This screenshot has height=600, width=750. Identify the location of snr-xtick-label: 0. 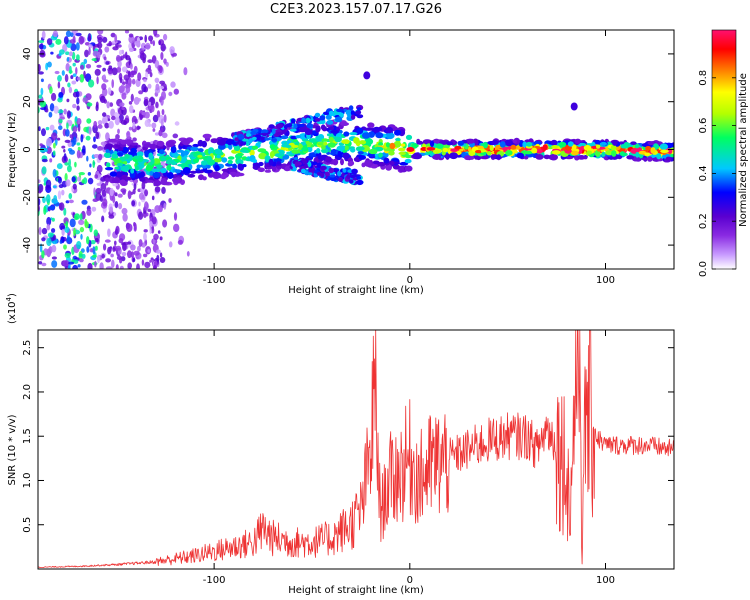
(410, 580).